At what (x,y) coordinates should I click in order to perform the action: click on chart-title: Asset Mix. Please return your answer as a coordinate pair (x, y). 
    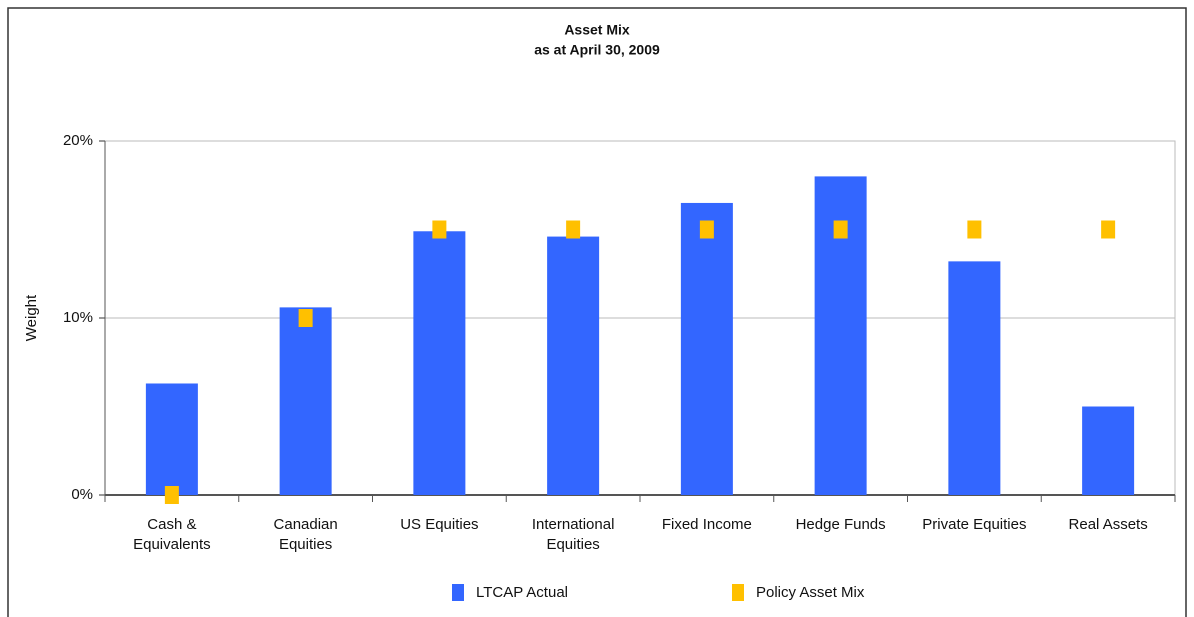
    Looking at the image, I should click on (597, 30).